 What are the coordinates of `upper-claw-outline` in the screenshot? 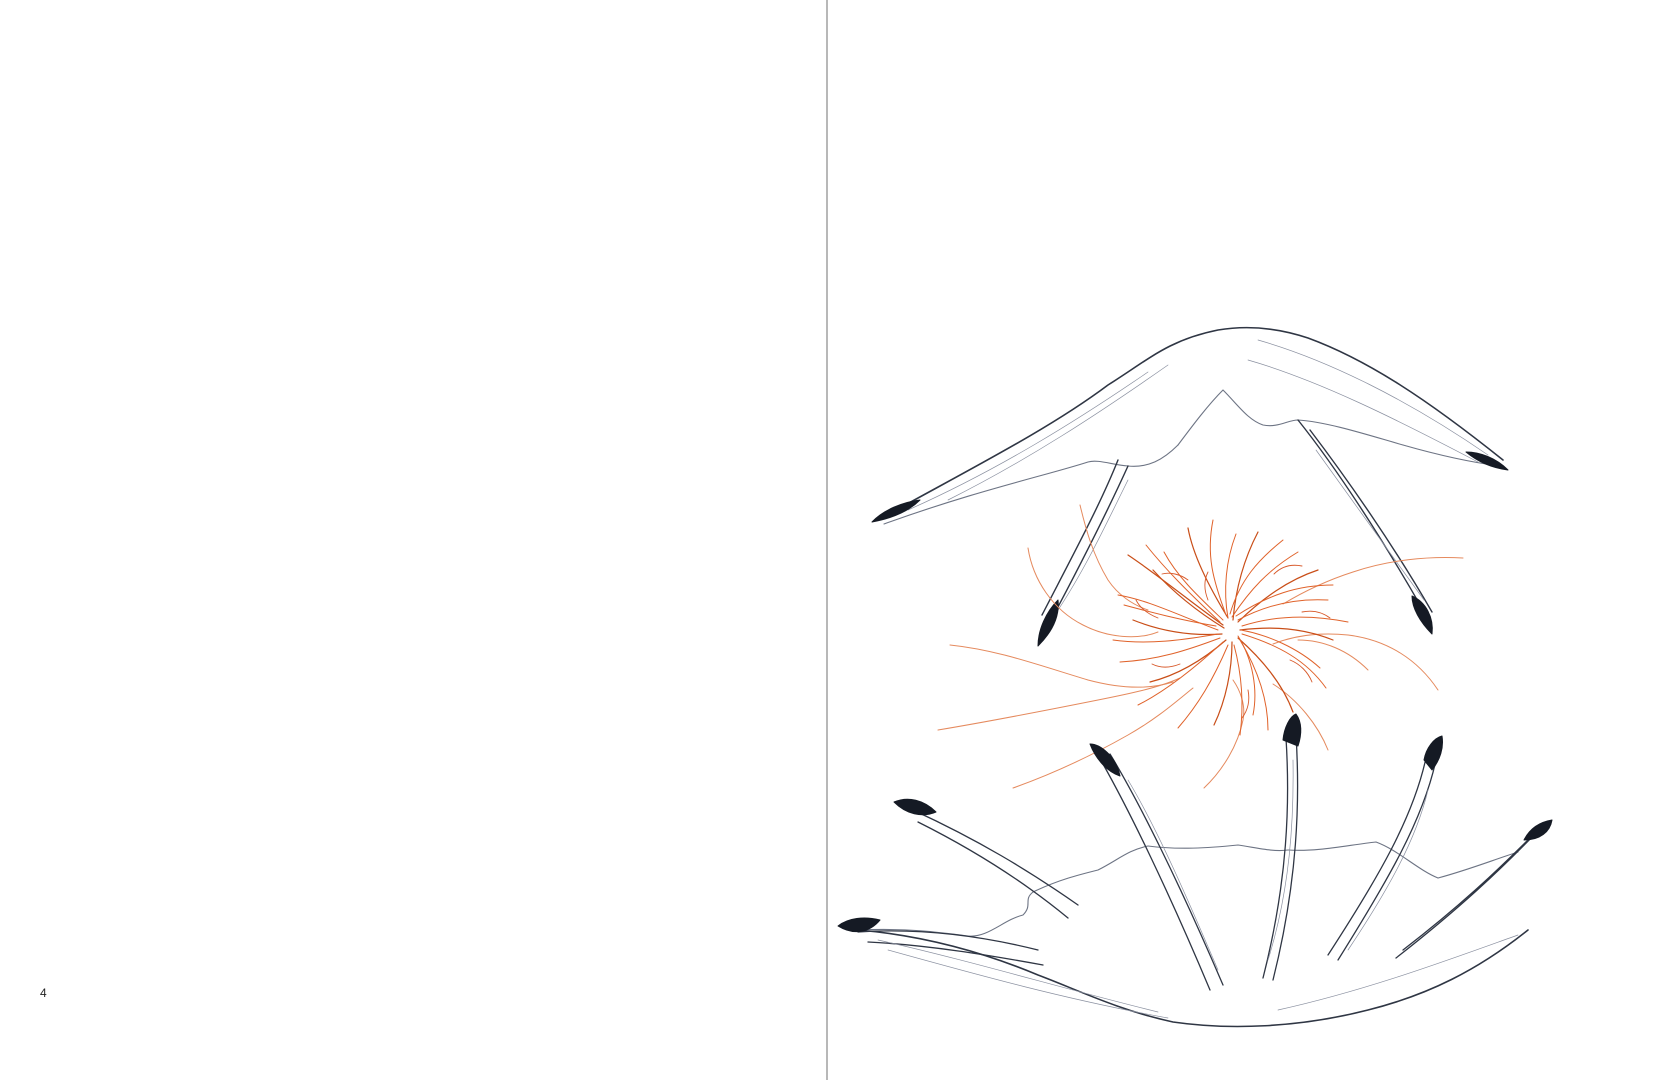 It's located at (1190, 423).